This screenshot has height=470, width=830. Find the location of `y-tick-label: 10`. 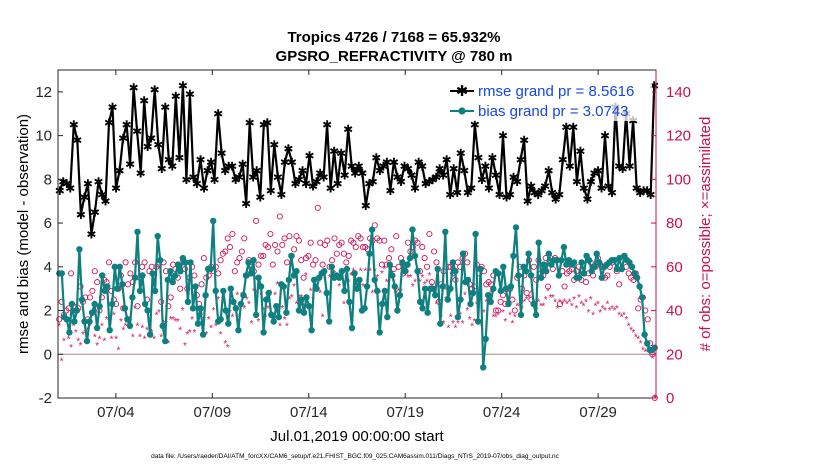

y-tick-label: 10 is located at coordinates (43, 136).